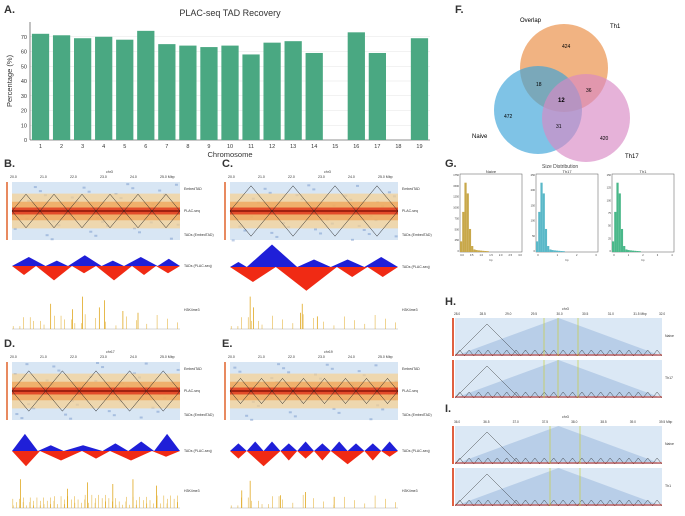  Describe the element at coordinates (472, 255) in the screenshot. I see `hist-xtick: 0.5` at that location.